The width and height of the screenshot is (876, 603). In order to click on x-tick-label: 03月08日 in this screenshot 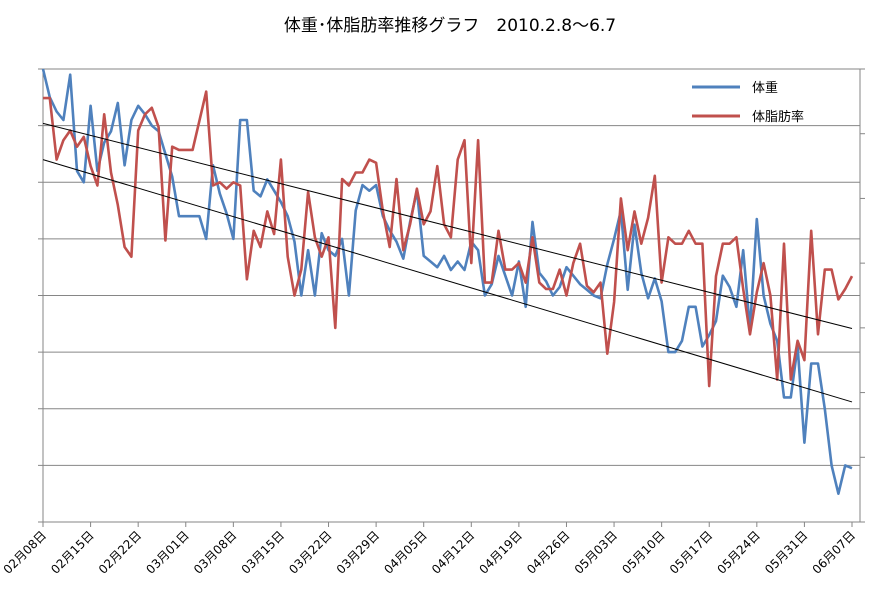, I will do `click(215, 552)`.